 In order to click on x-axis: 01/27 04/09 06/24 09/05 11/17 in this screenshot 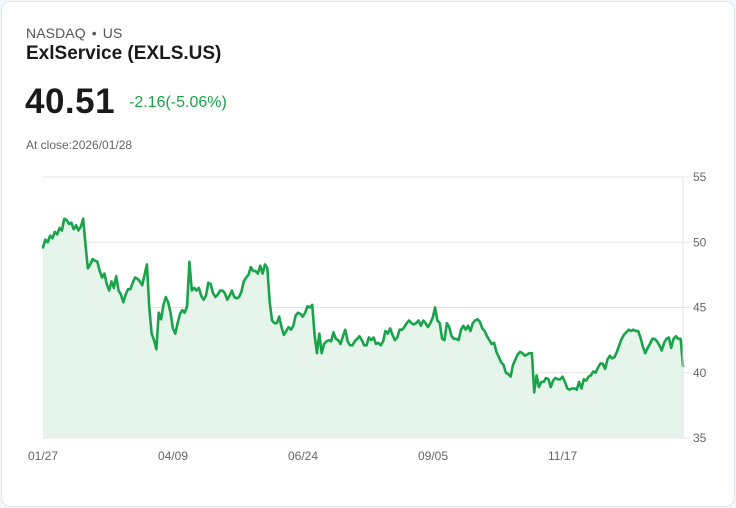, I will do `click(302, 456)`.